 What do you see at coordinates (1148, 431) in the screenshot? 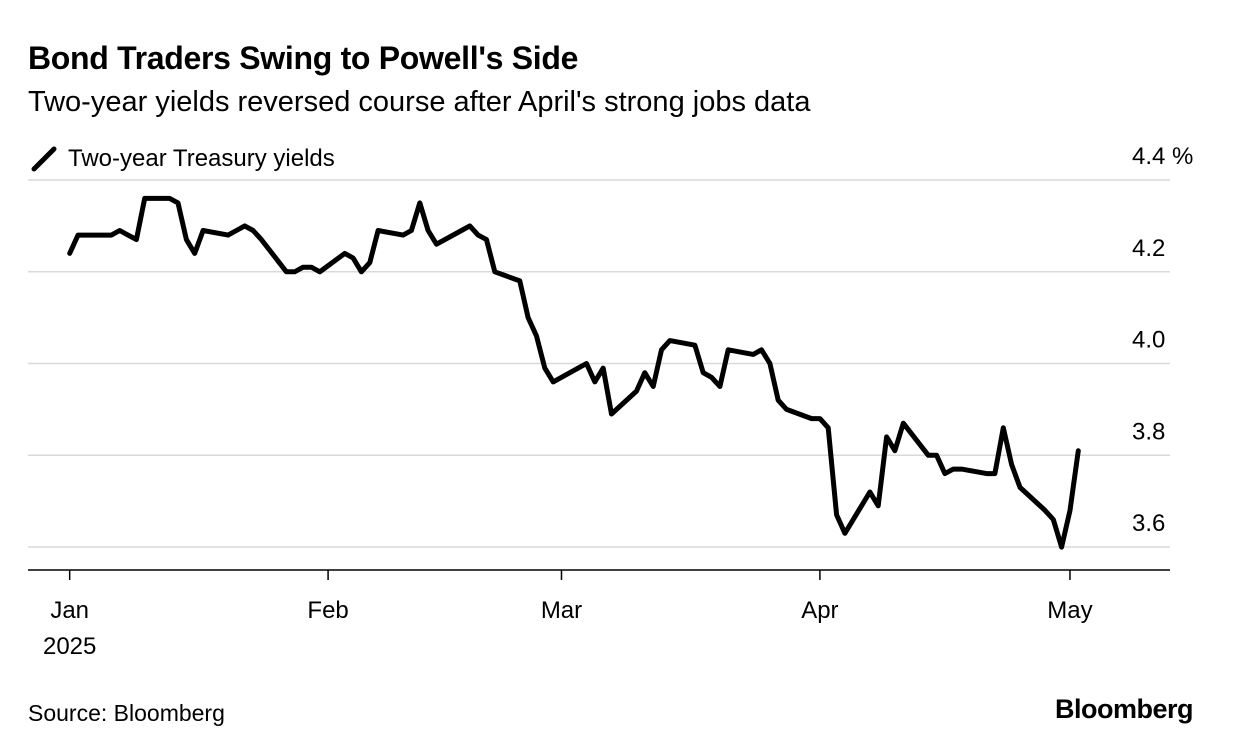
I see `y-tick-label: 3.8` at bounding box center [1148, 431].